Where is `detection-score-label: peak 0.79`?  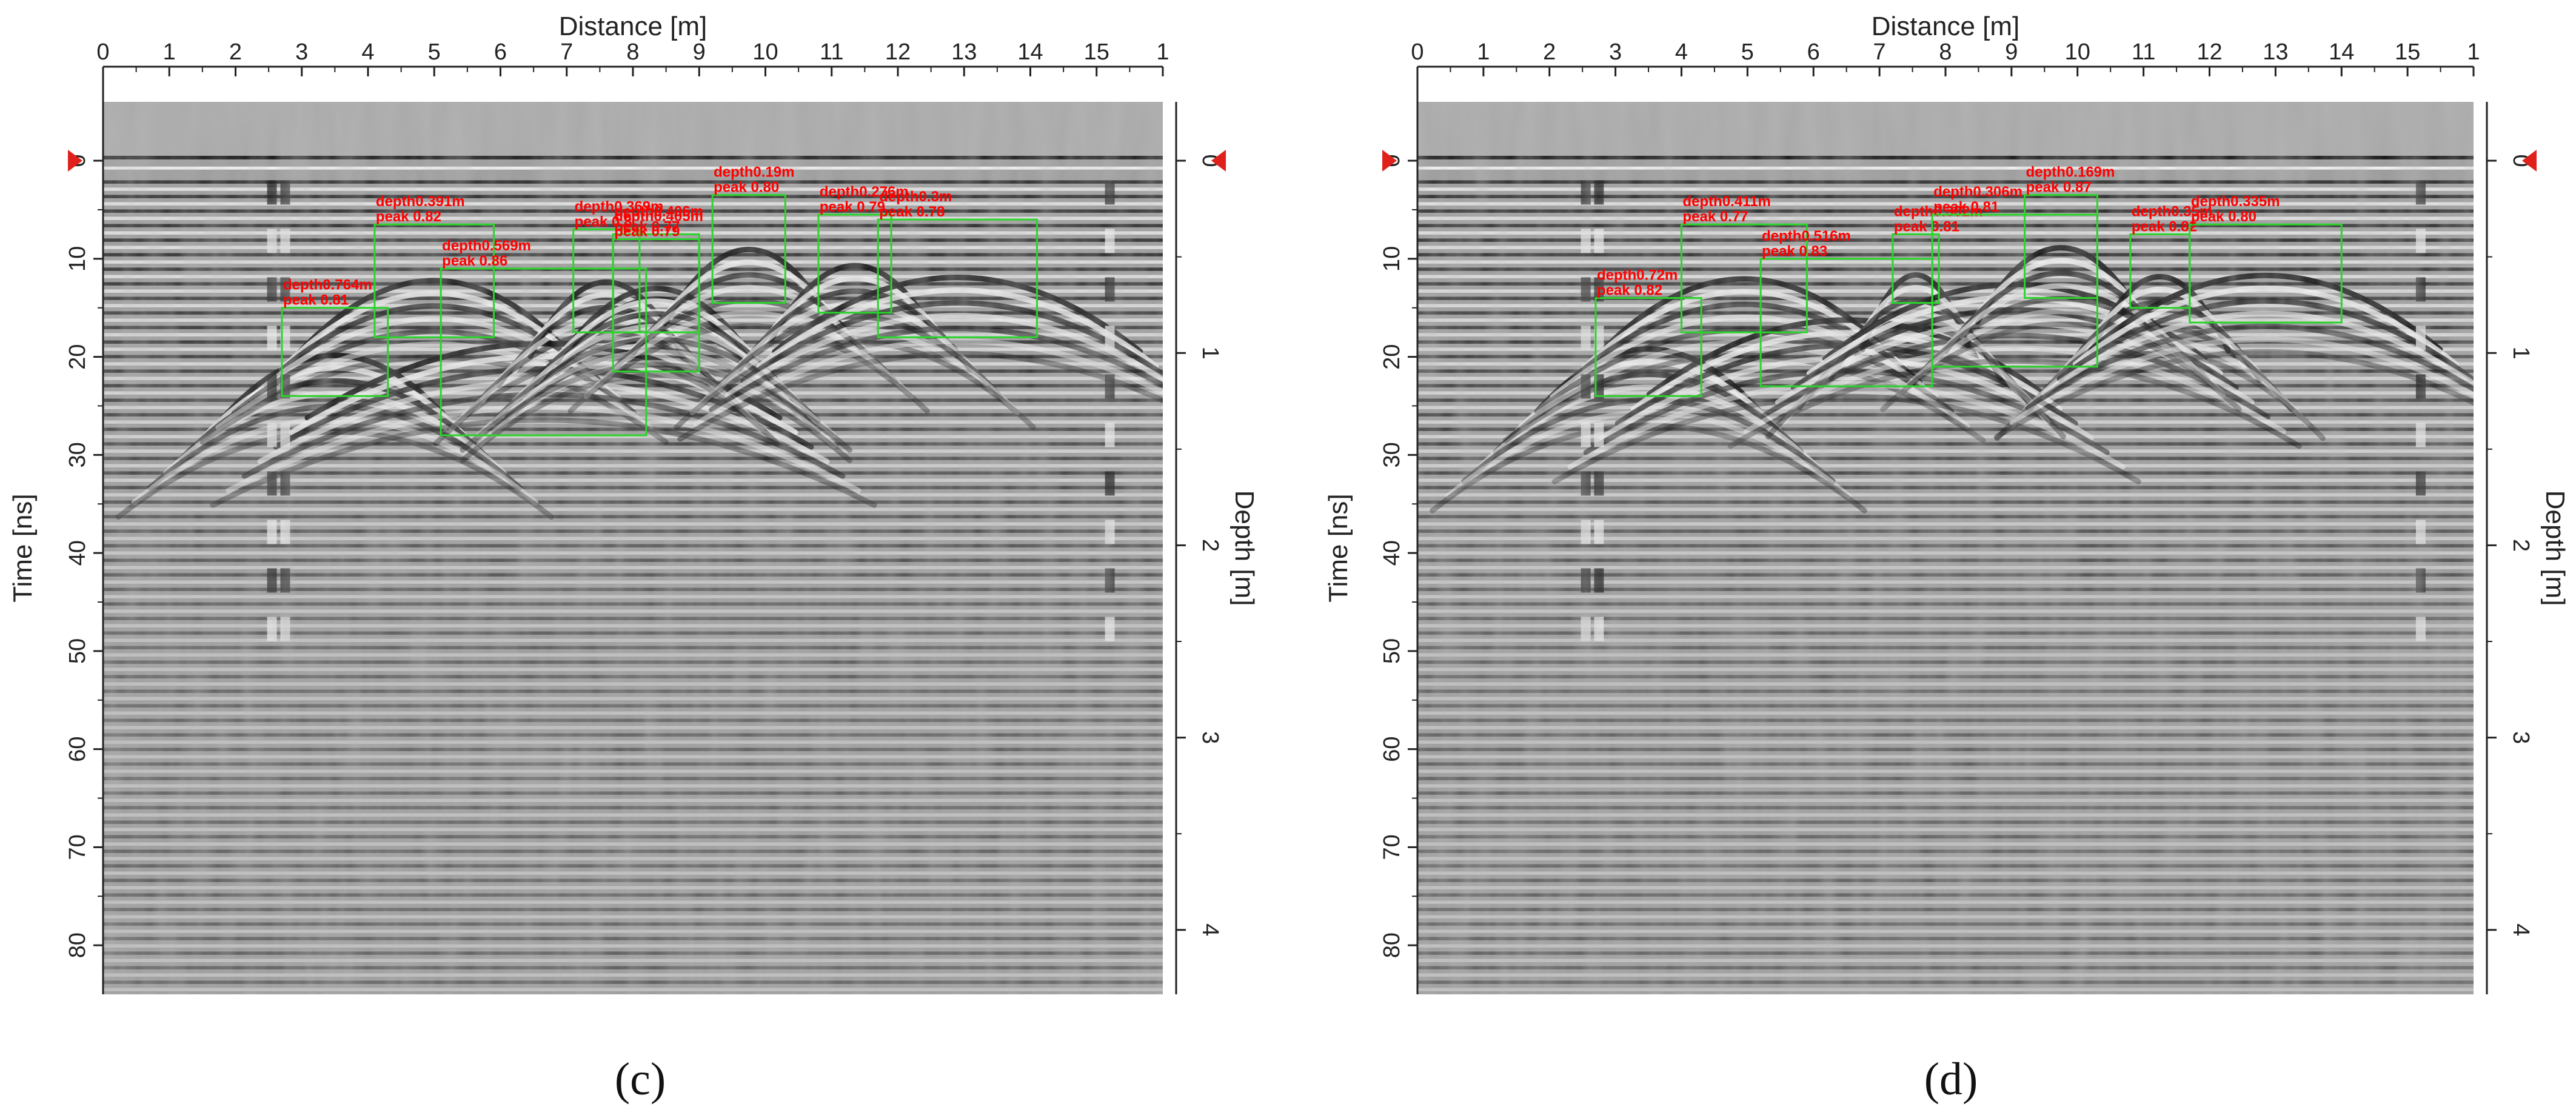
detection-score-label: peak 0.79 is located at coordinates (852, 207).